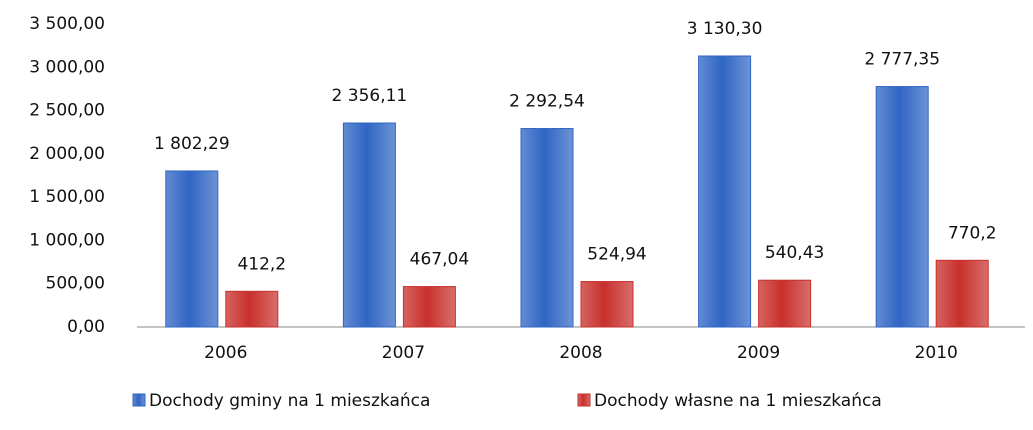 This screenshot has height=430, width=1033. I want to click on legend-label: Dochody własne na 1 mieszkańca, so click(738, 401).